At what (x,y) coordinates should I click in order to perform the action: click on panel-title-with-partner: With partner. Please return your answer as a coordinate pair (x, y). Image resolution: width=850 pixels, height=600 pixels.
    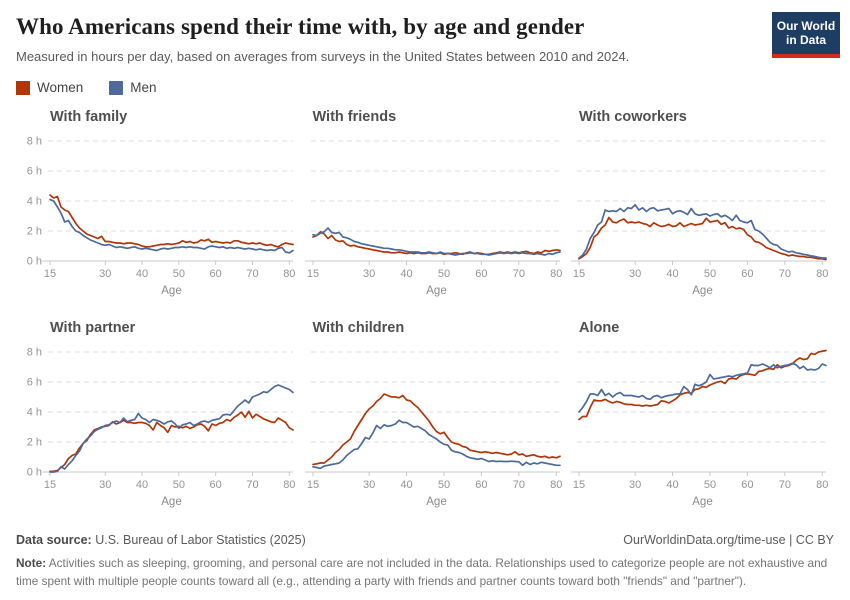
    Looking at the image, I should click on (93, 328).